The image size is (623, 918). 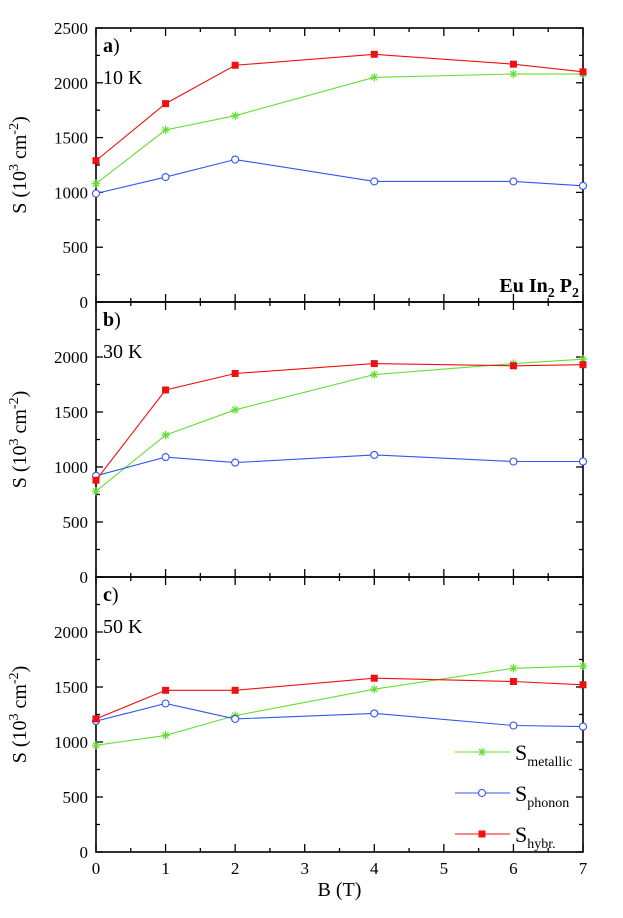 I want to click on legend-entry-metallic: Smetallic, so click(x=513, y=755).